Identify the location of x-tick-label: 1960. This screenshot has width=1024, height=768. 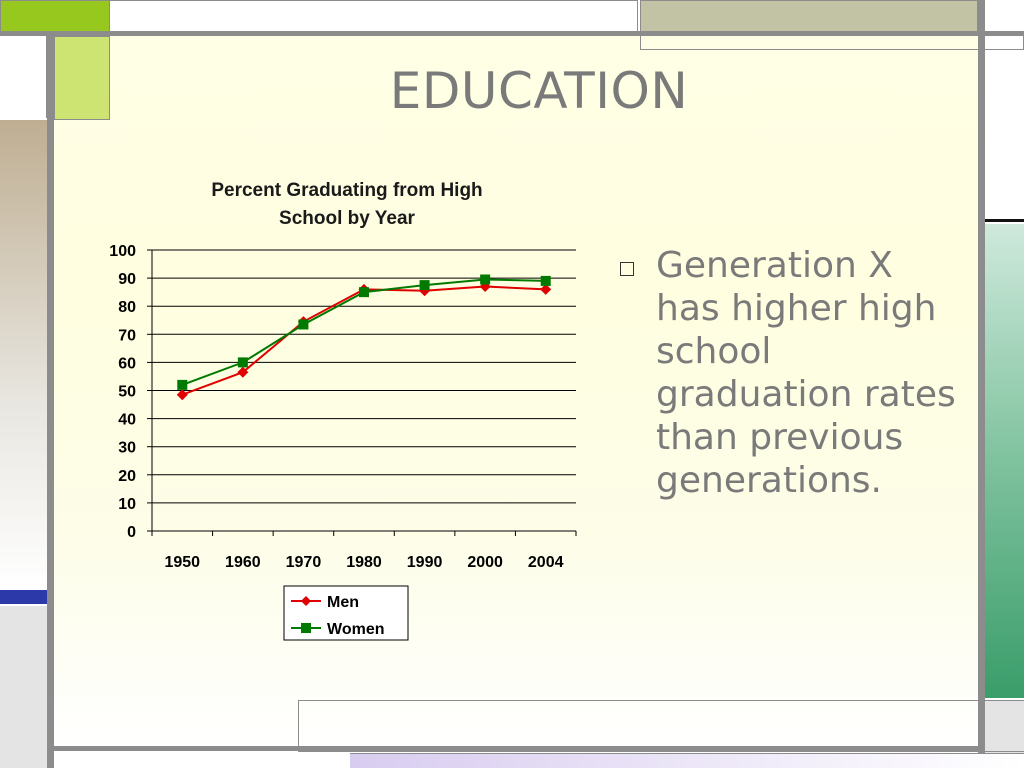
(243, 562).